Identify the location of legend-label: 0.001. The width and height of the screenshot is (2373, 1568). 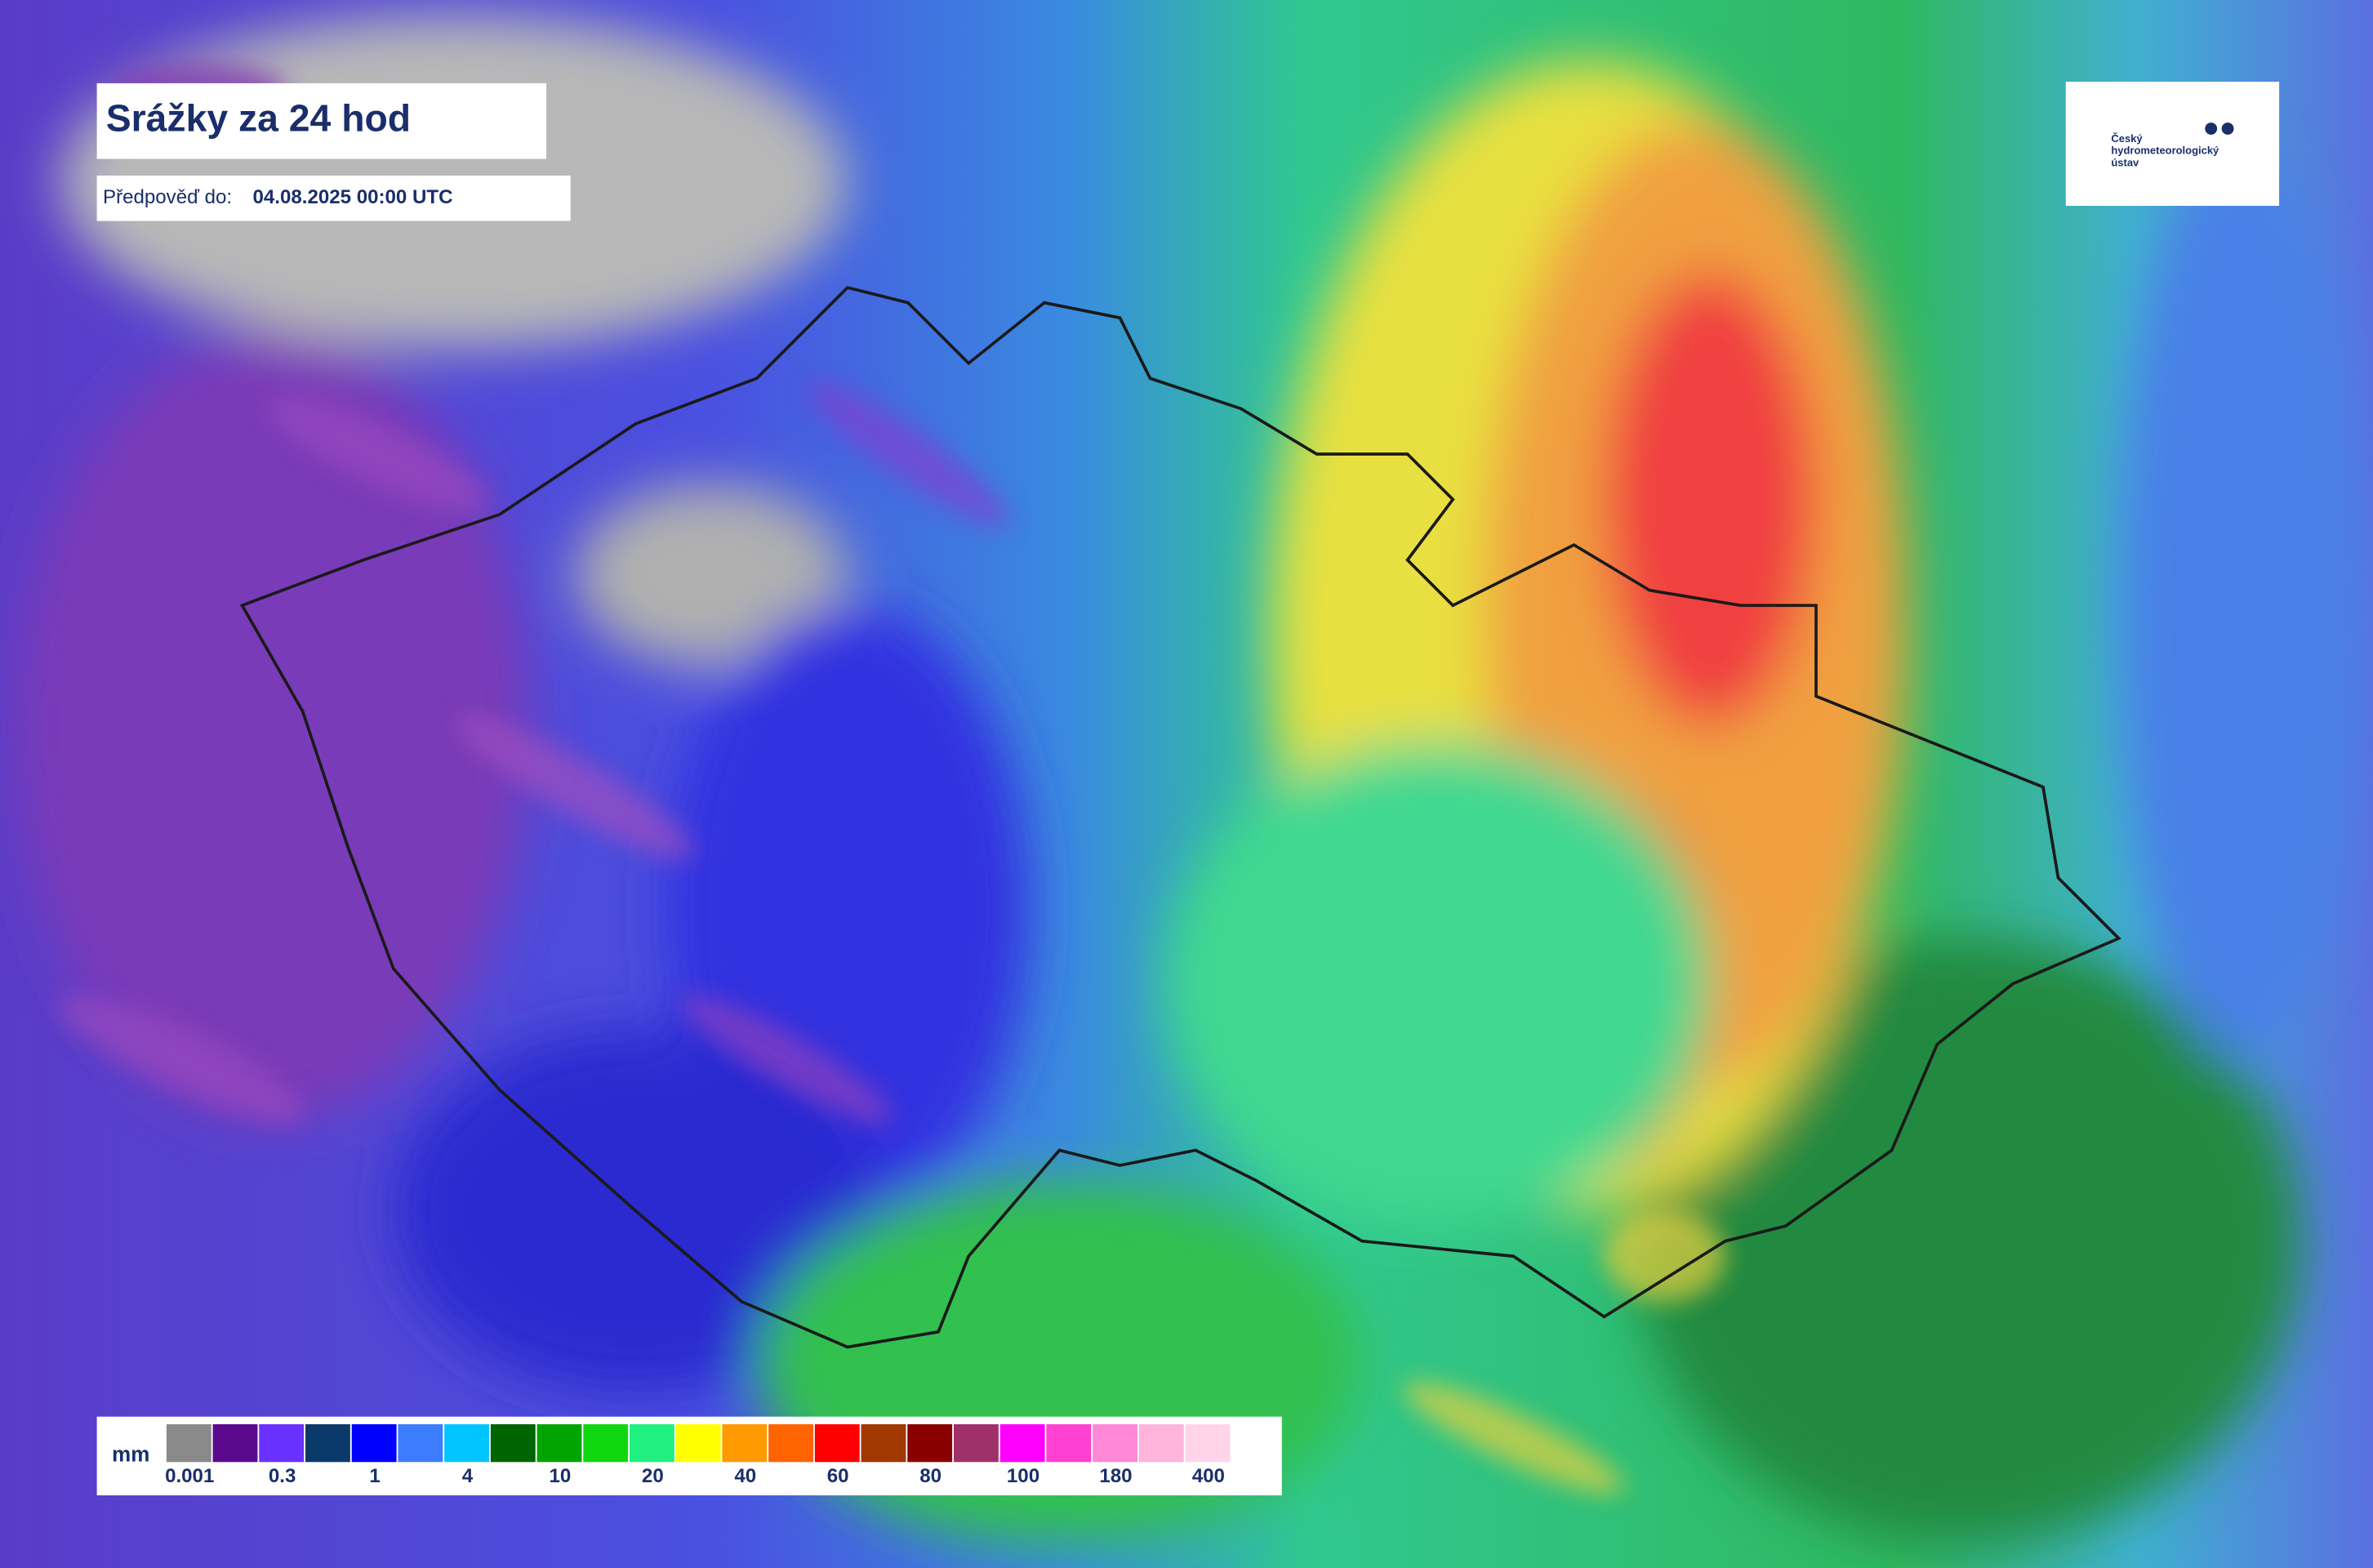
(190, 1476).